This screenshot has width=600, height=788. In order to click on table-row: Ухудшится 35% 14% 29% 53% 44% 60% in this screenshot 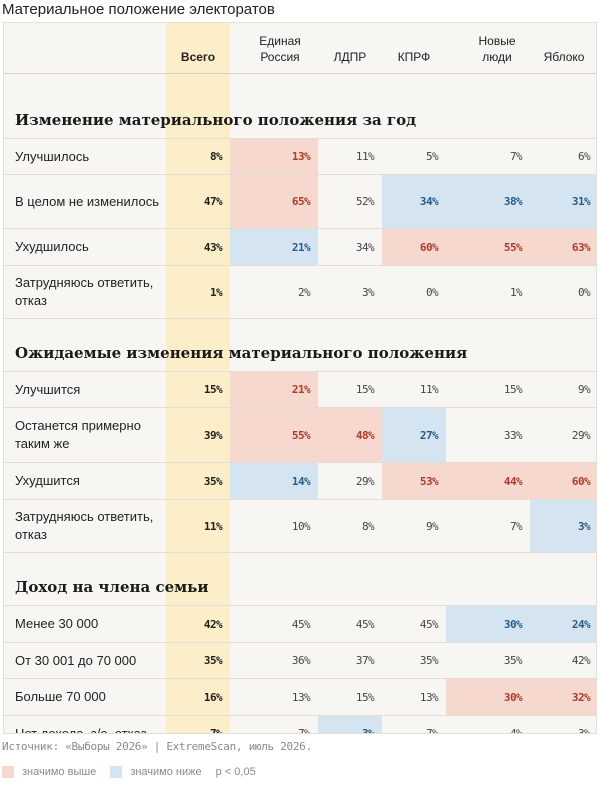, I will do `click(300, 481)`.